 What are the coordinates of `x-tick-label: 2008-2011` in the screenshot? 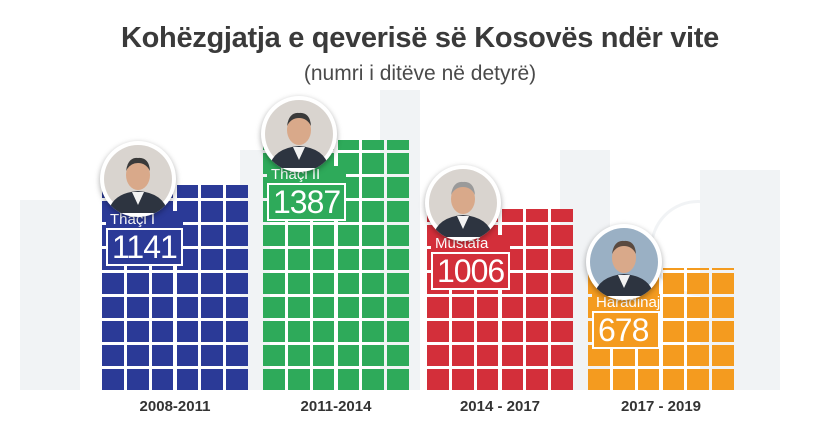 It's located at (175, 406).